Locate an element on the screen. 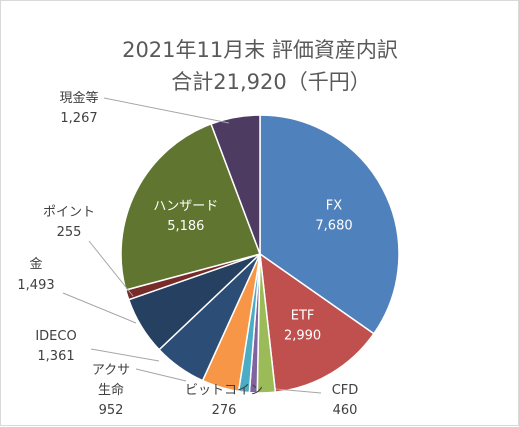 The image size is (519, 427). leader-line-金 is located at coordinates (99, 308).